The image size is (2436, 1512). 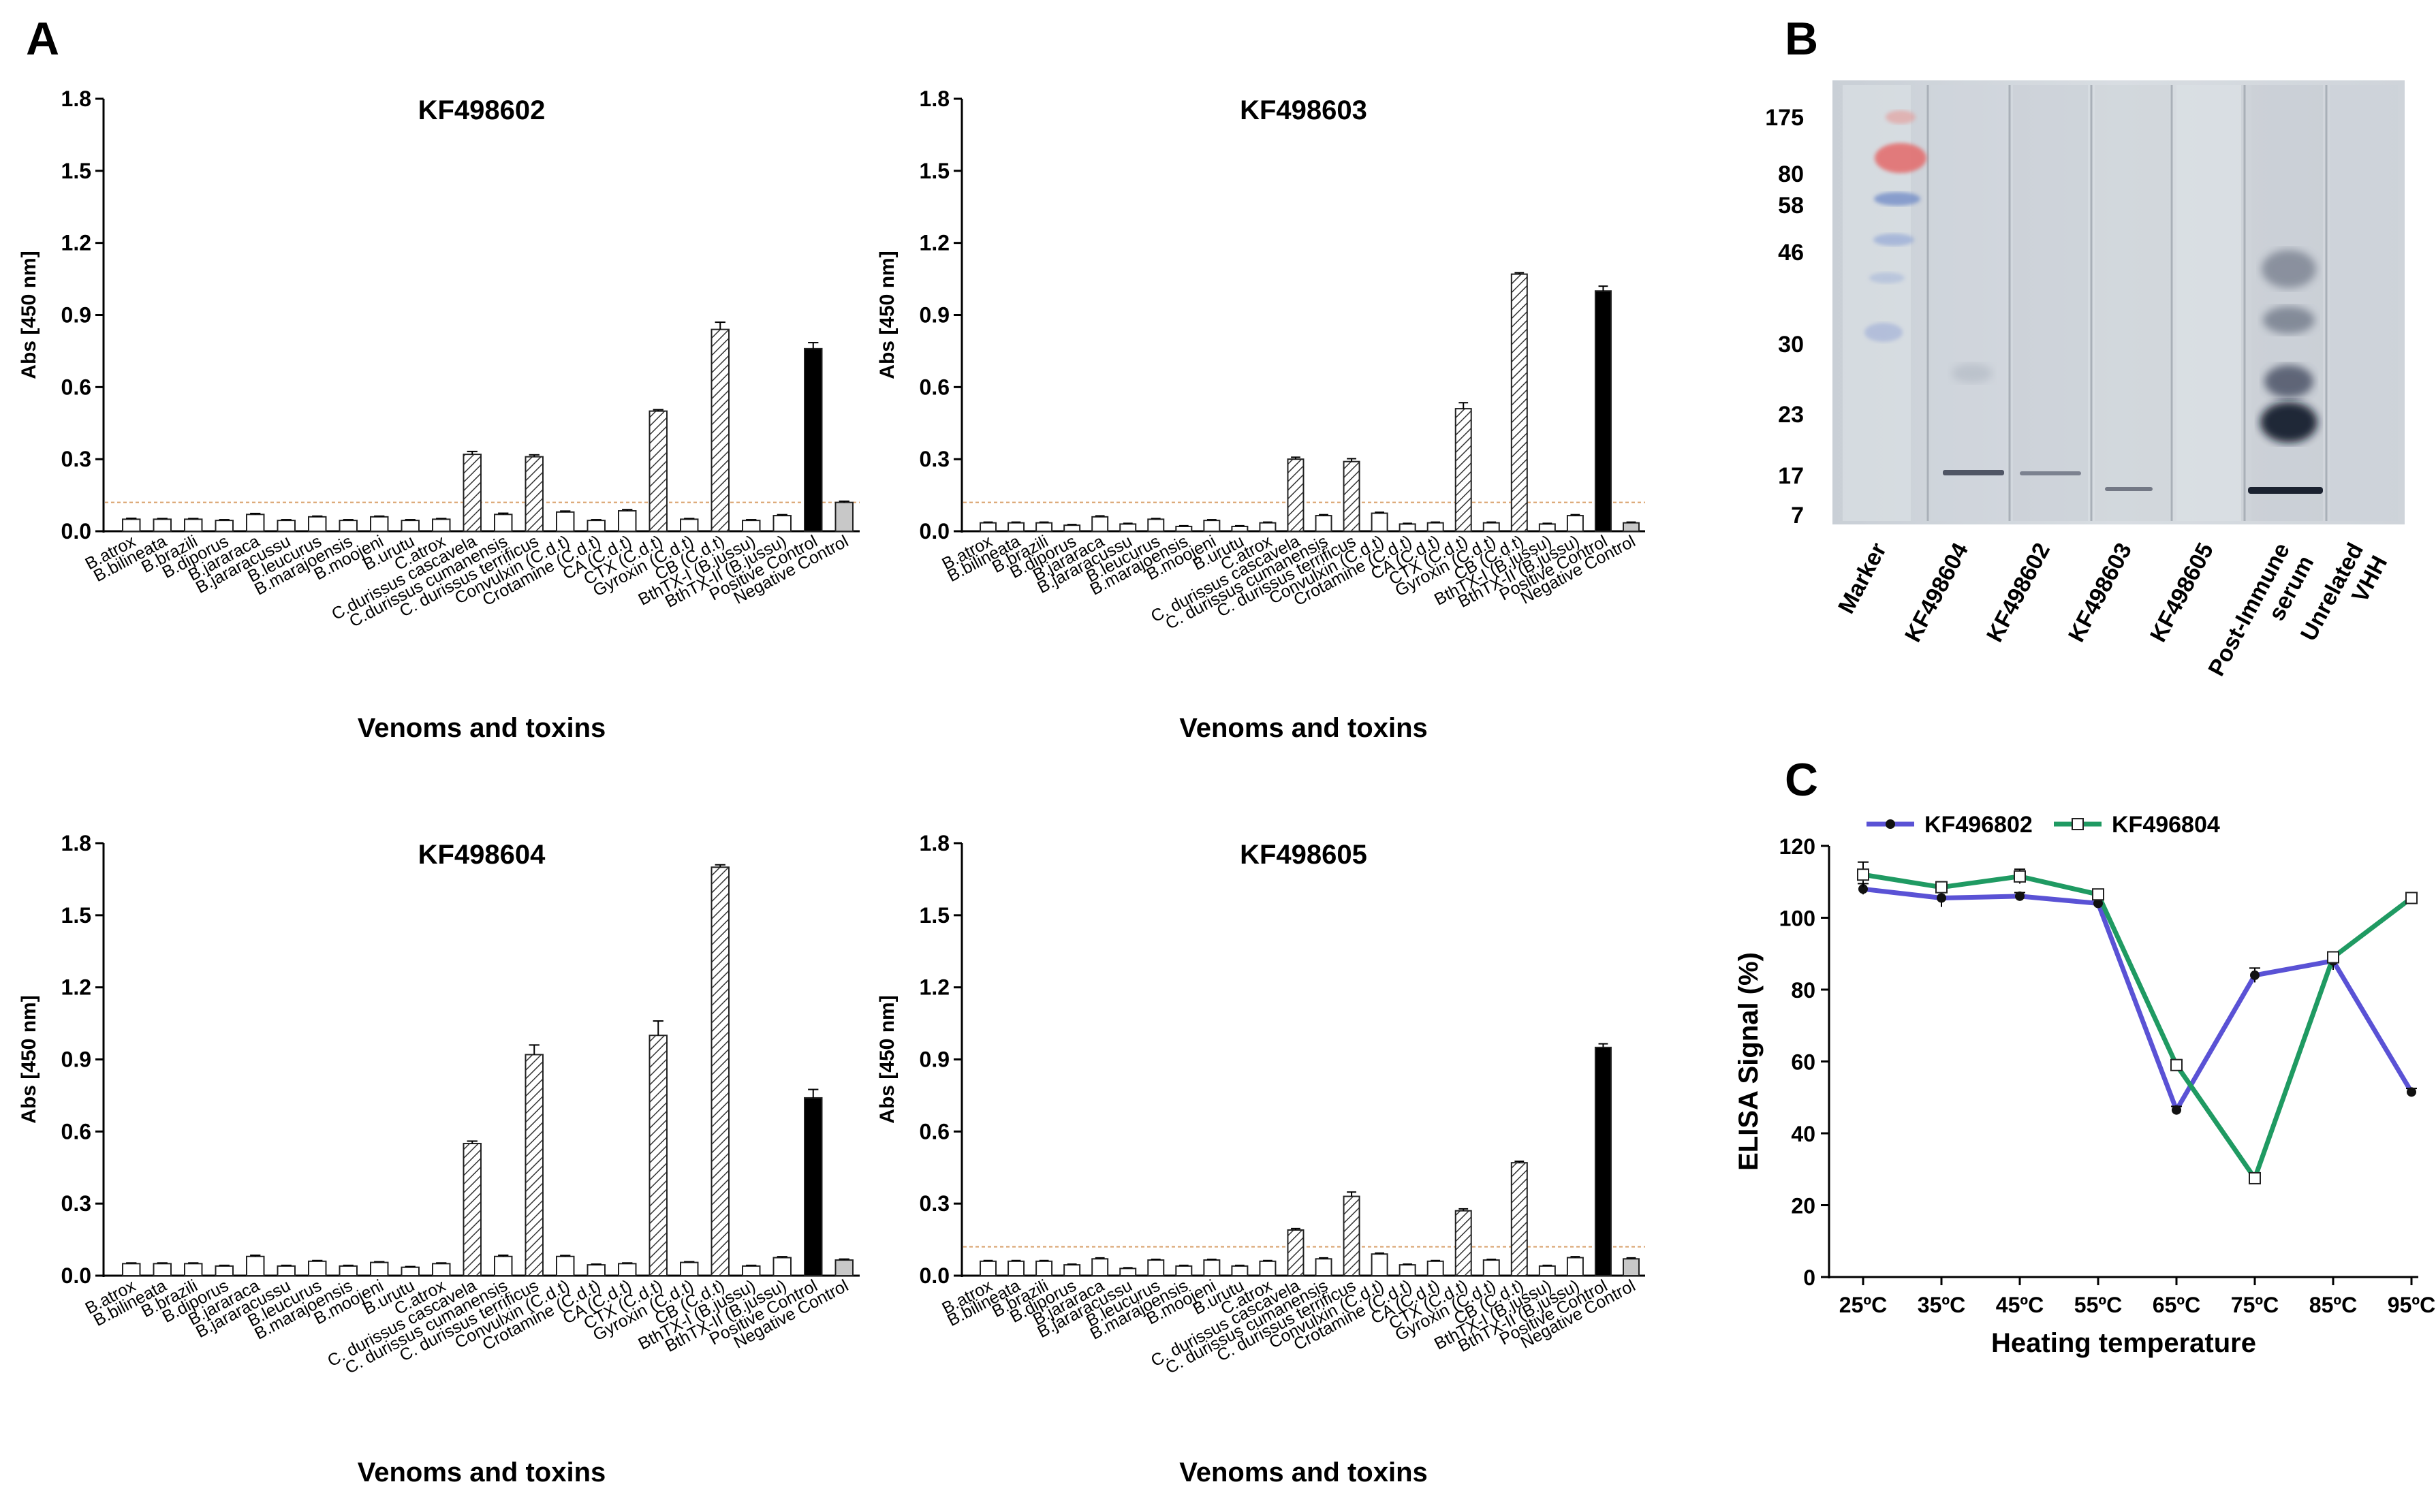 I want to click on blot-lane-label: UnrelatedVHH, so click(x=2344, y=598).